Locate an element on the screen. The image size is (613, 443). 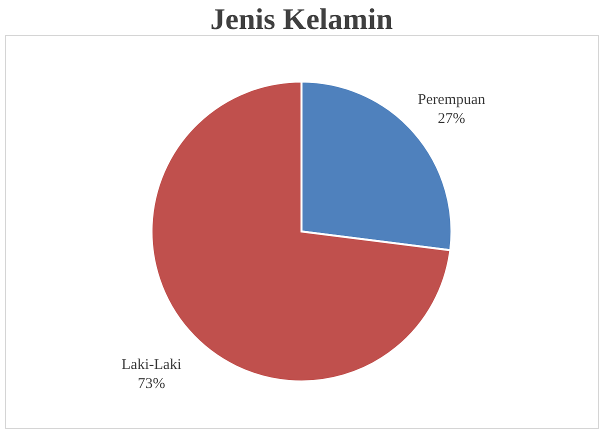
chart-title: Jenis Kelamin is located at coordinates (302, 19).